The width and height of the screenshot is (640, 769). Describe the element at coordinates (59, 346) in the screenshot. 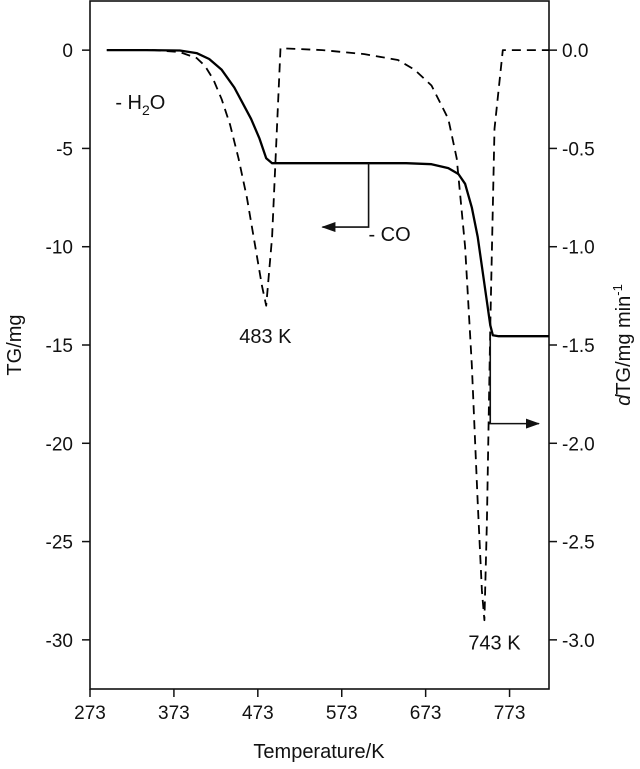

I see `y-tick-label: -15` at that location.